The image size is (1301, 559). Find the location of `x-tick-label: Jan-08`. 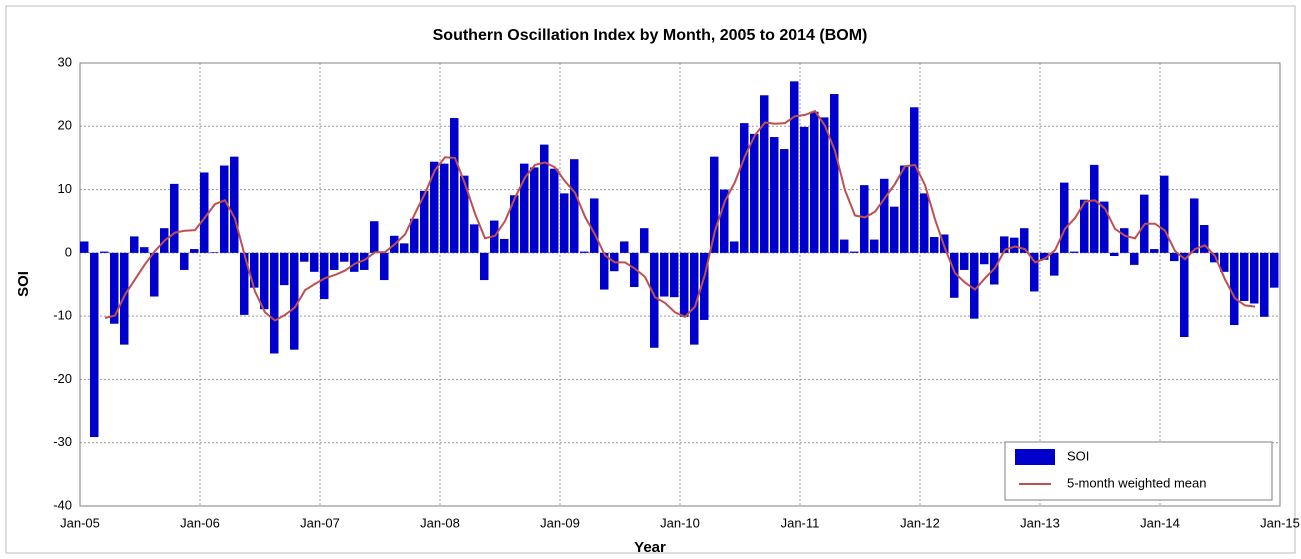

x-tick-label: Jan-08 is located at coordinates (440, 522).